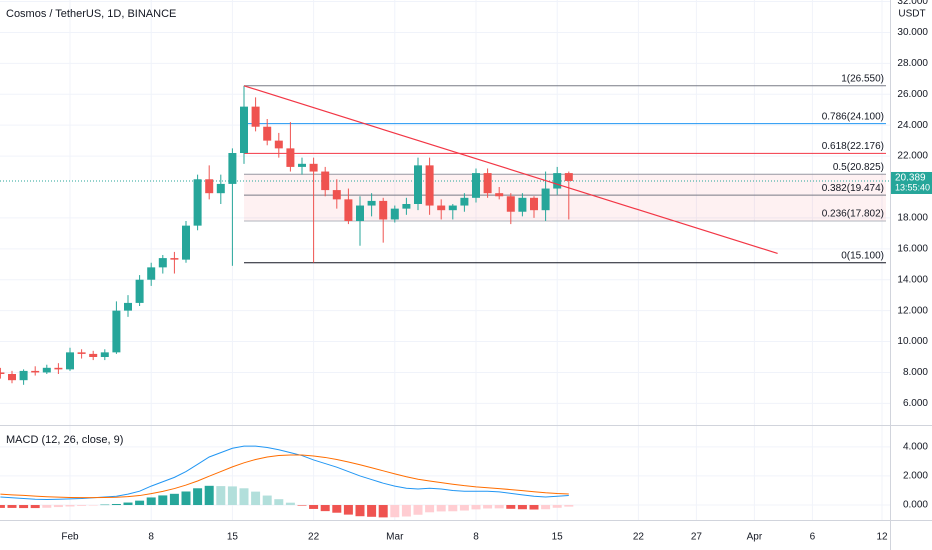  I want to click on x-tick-label: 6, so click(813, 537).